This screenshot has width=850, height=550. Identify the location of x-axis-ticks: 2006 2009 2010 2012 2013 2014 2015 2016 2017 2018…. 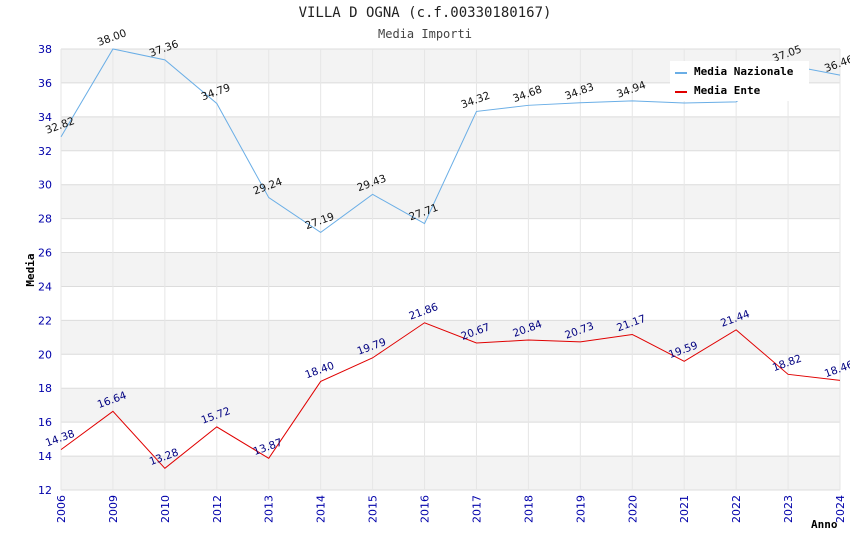
(451, 509).